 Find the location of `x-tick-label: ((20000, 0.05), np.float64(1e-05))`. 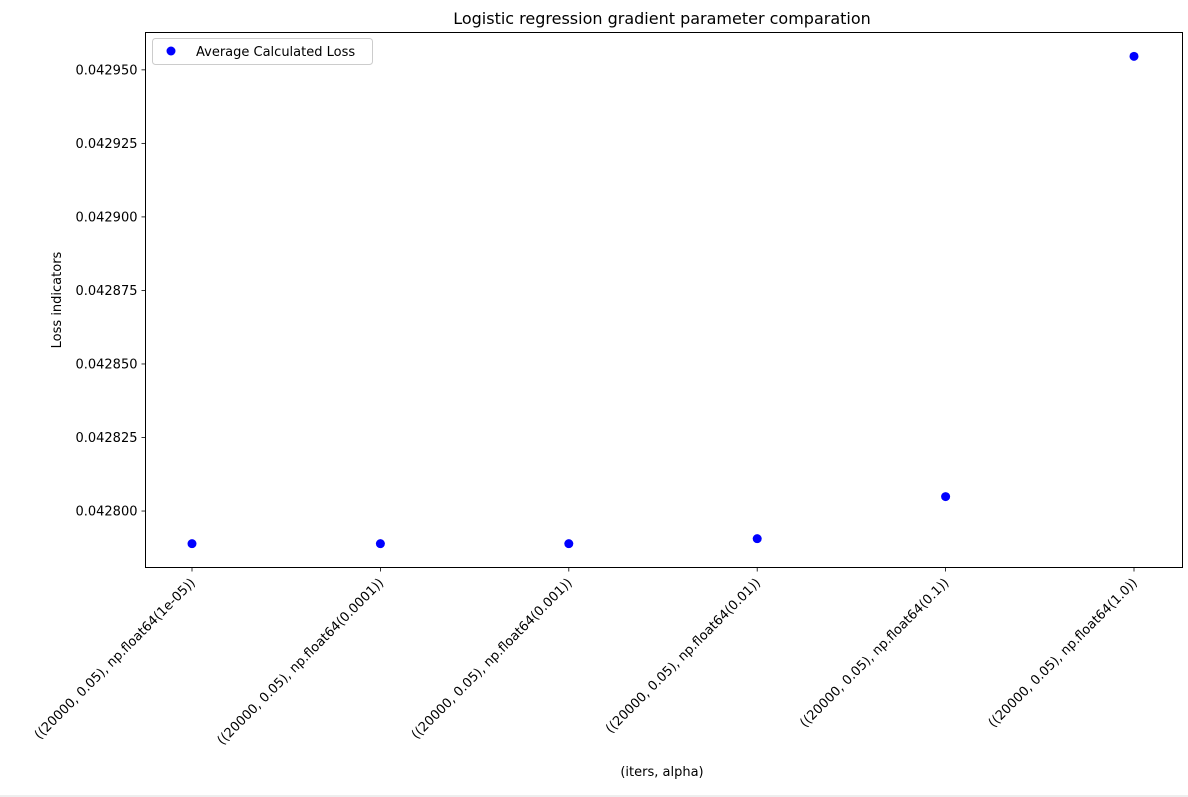

x-tick-label: ((20000, 0.05), np.float64(1e-05)) is located at coordinates (115, 659).